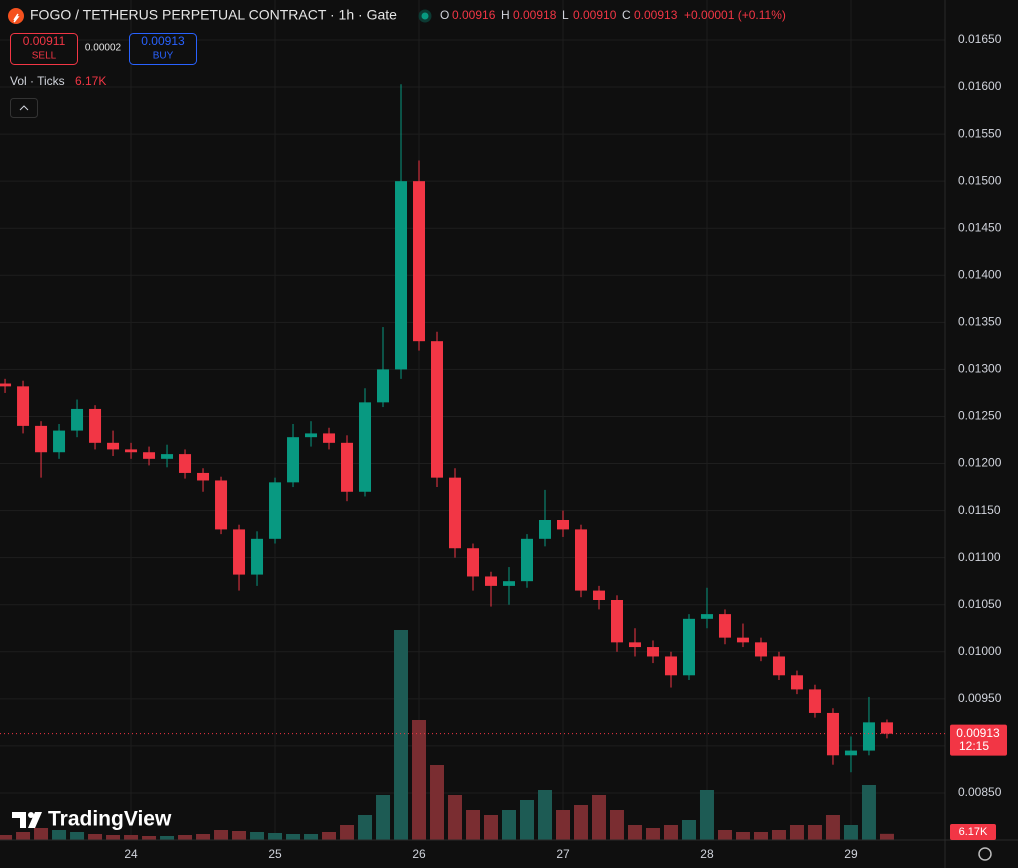 This screenshot has width=1018, height=868. Describe the element at coordinates (31, 815) in the screenshot. I see `tv-logo-dot` at that location.